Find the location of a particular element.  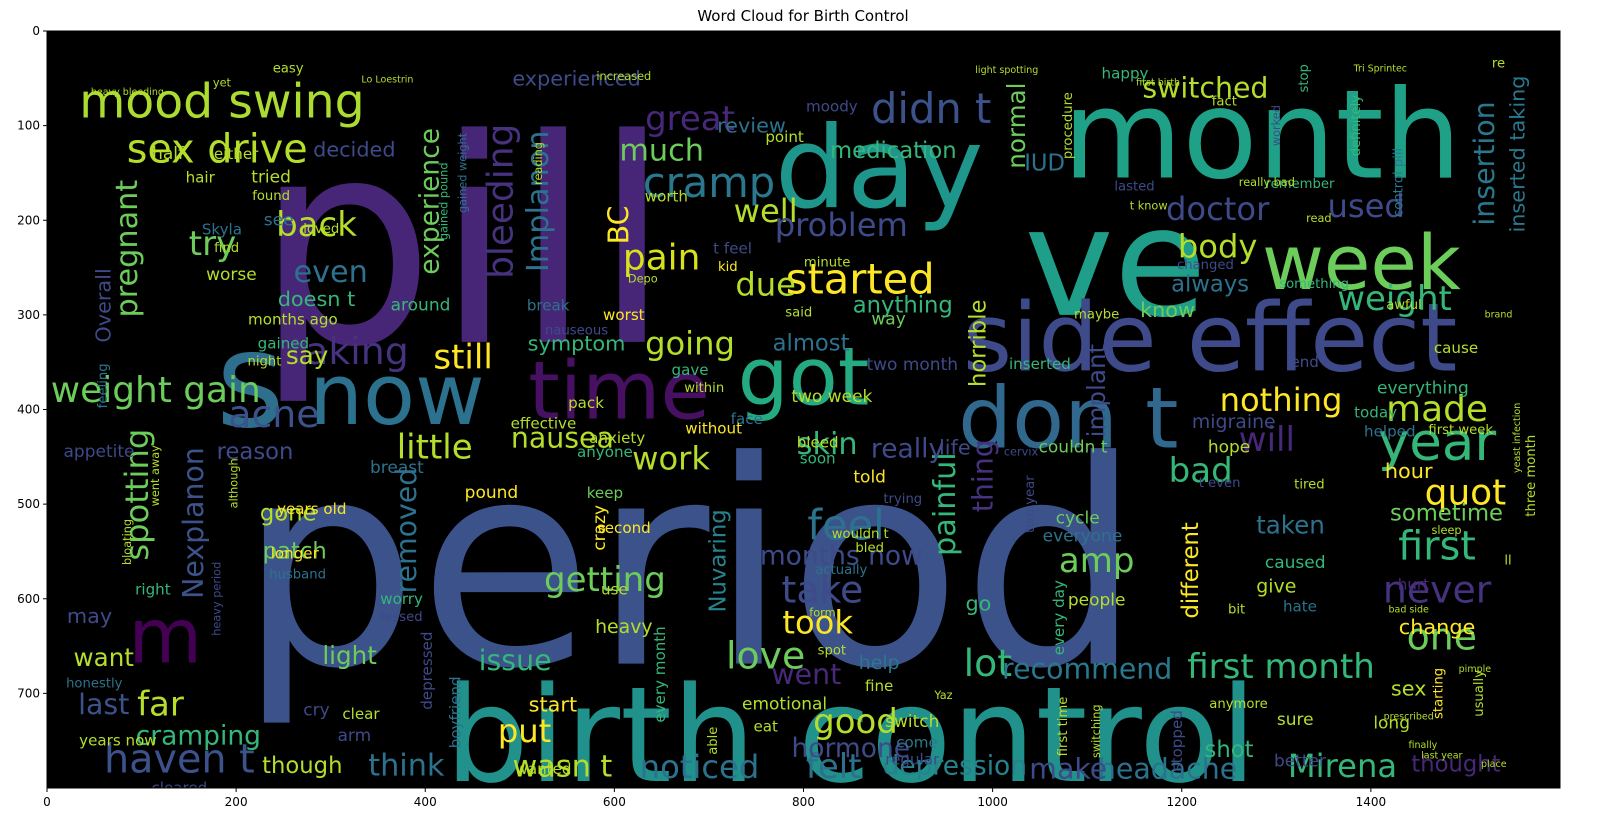

word-far: far is located at coordinates (160, 705).